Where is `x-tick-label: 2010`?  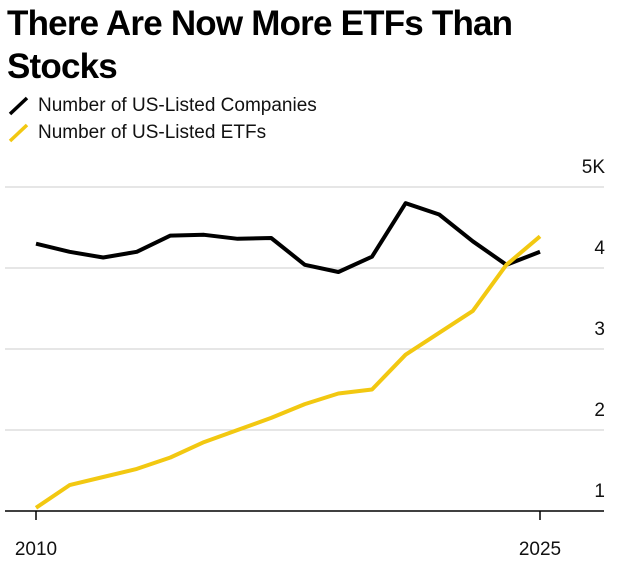 x-tick-label: 2010 is located at coordinates (36, 549).